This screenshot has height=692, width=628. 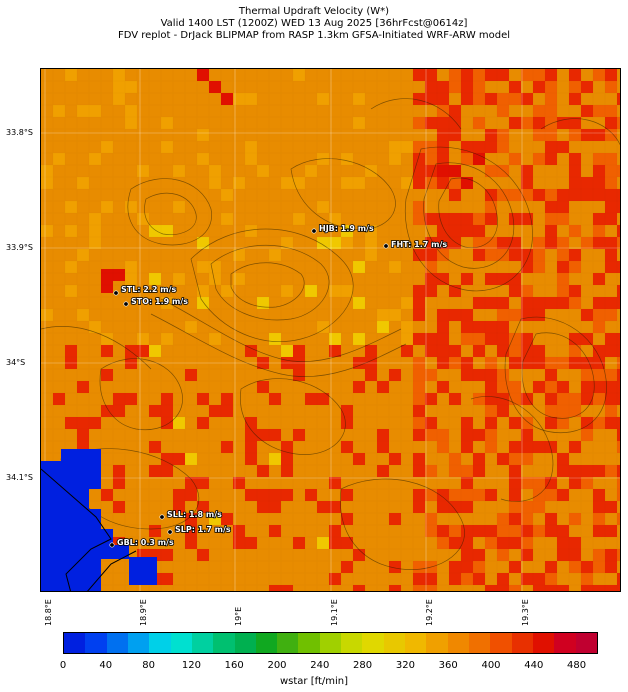 I want to click on station-sll: SLL: 1.8 m/s, so click(x=191, y=514).